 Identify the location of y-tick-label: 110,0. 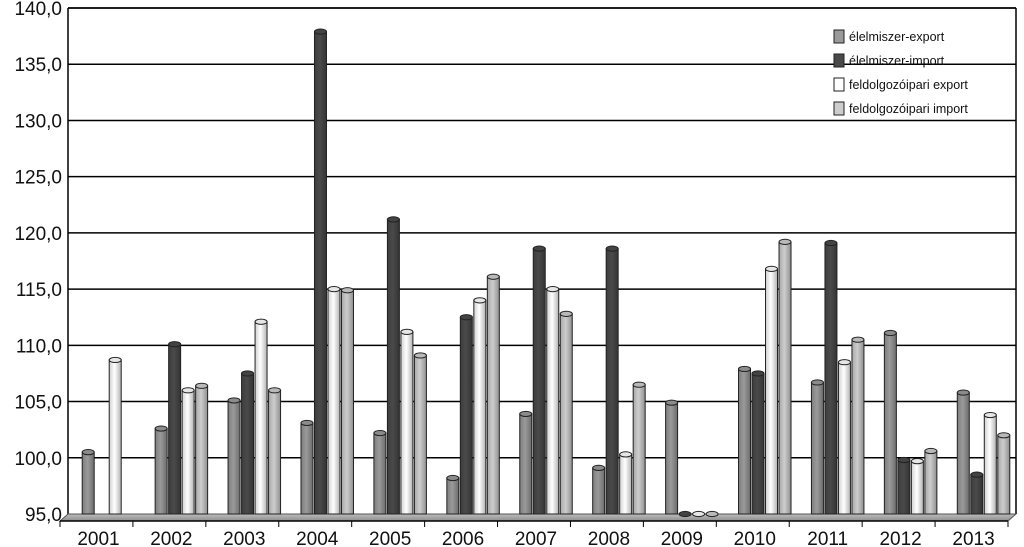
(39, 346).